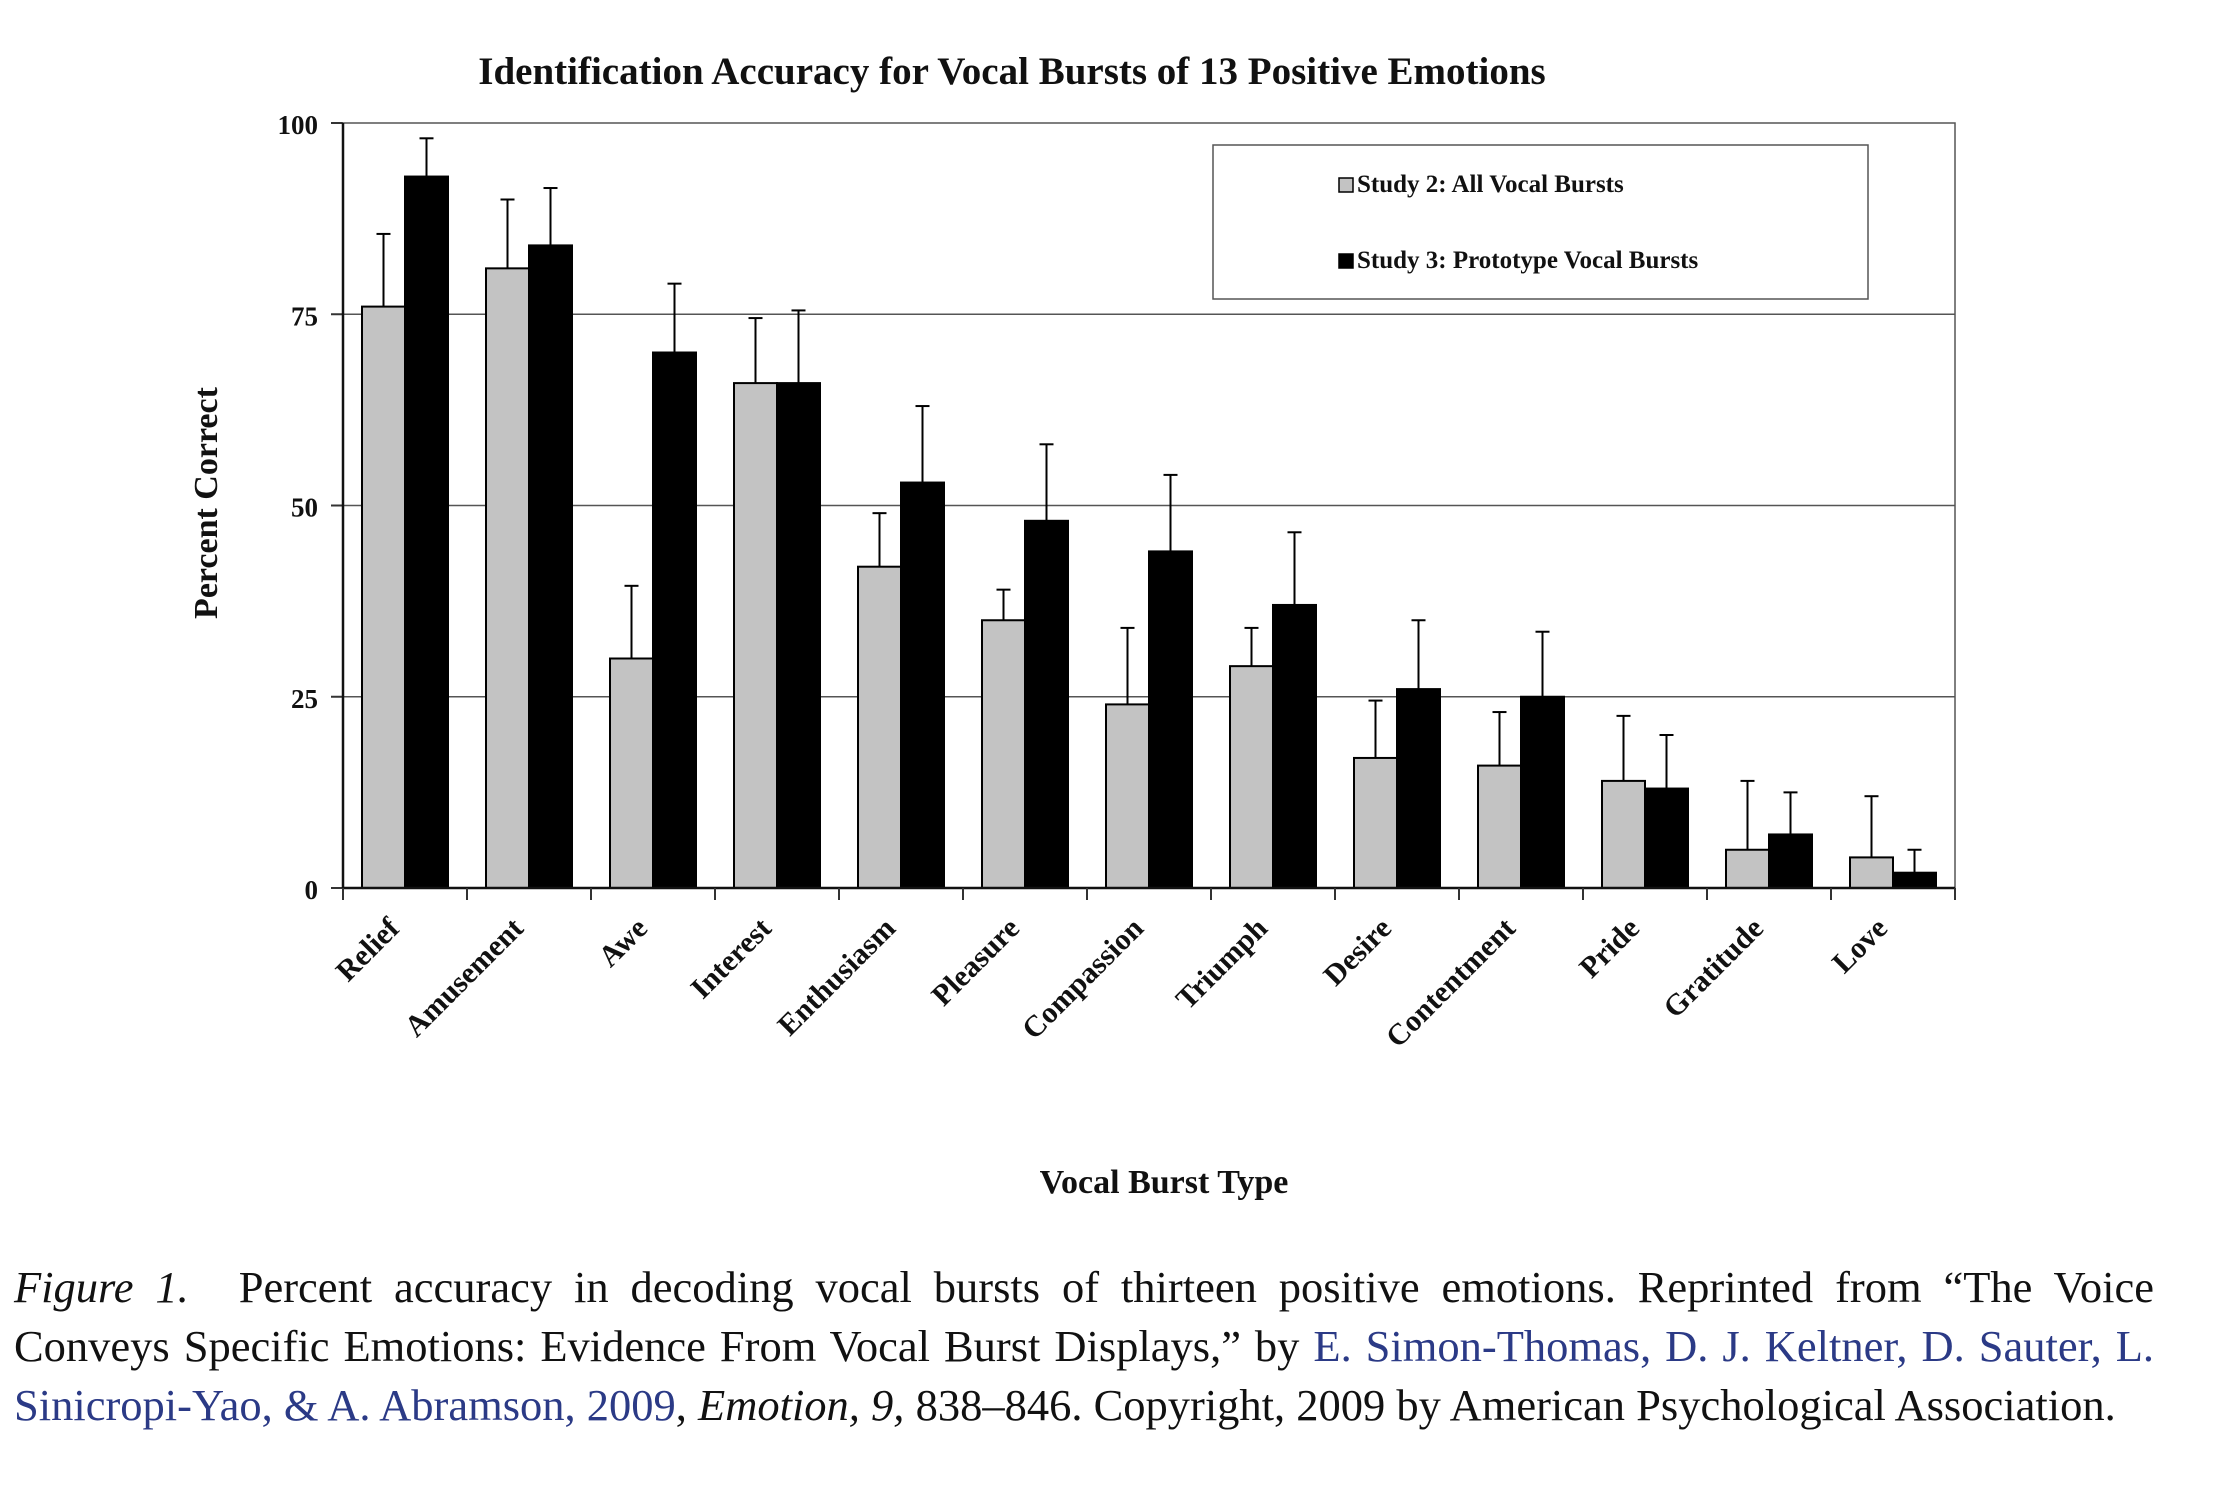 This screenshot has height=1500, width=2228. Describe the element at coordinates (836, 977) in the screenshot. I see `x-tick-label: Enthusiasm` at that location.